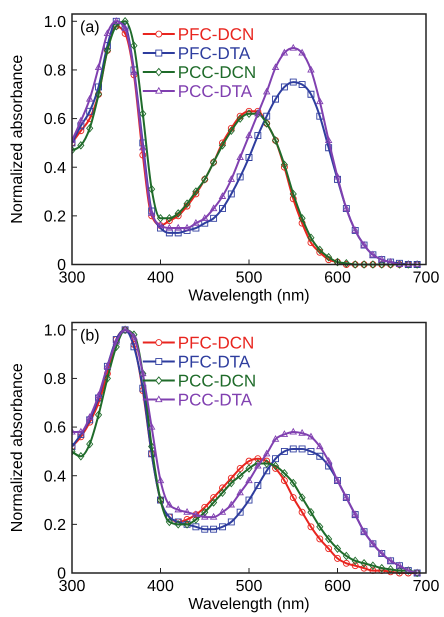 Image resolution: width=444 pixels, height=617 pixels. Describe the element at coordinates (90, 27) in the screenshot. I see `chart-title: (a)` at that location.